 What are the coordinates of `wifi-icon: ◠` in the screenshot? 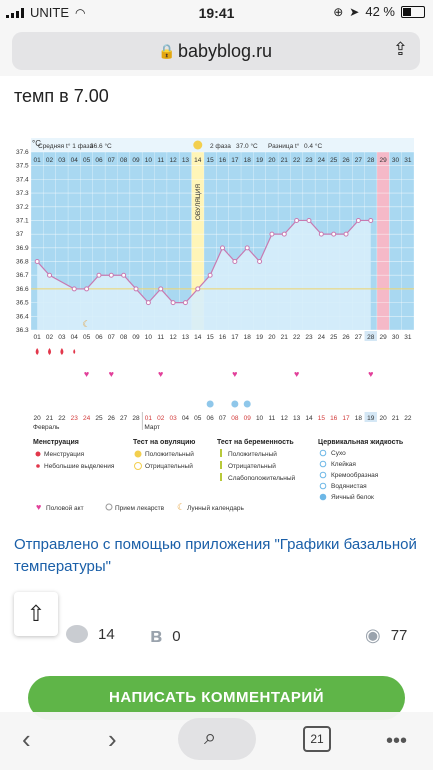 It's located at (80, 12).